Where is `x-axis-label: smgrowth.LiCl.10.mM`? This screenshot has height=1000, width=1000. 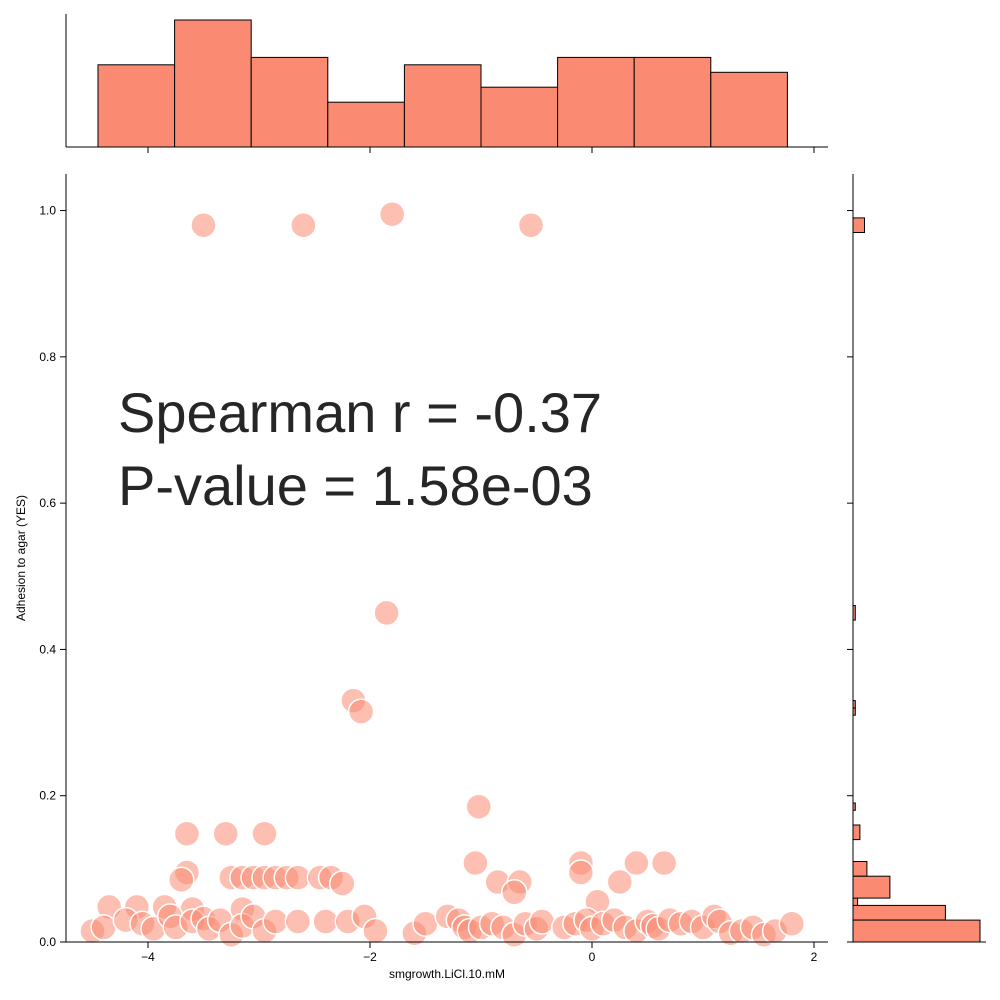
x-axis-label: smgrowth.LiCl.10.mM is located at coordinates (447, 974).